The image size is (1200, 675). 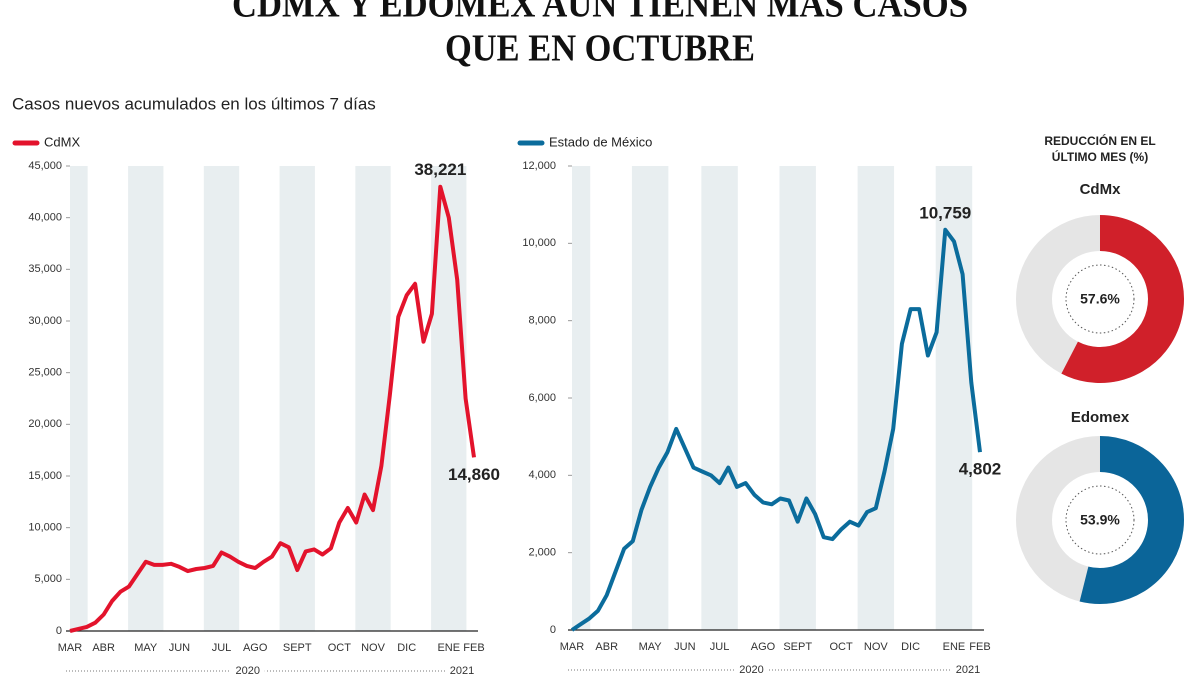 What do you see at coordinates (45, 373) in the screenshot?
I see `y-tick-label: 25,000` at bounding box center [45, 373].